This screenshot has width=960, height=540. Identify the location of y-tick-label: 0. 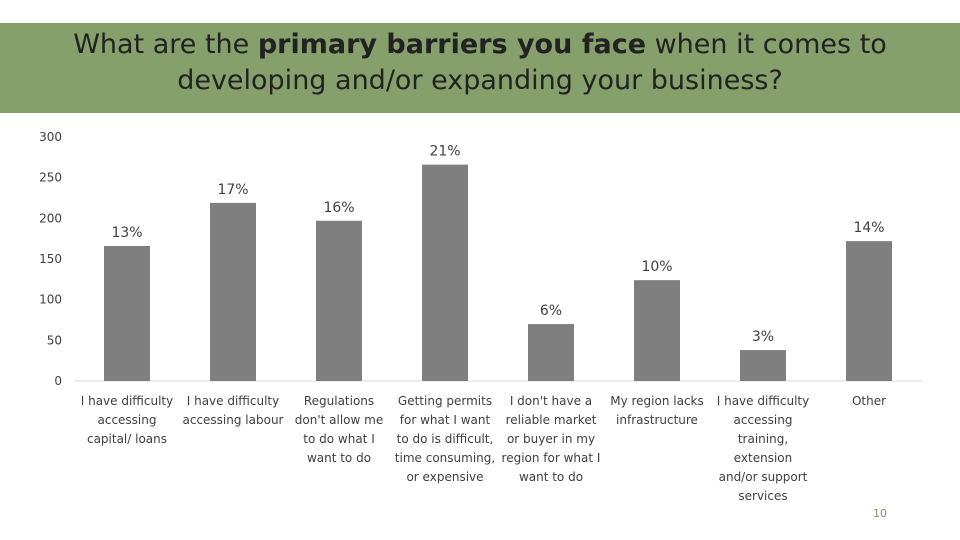
(58, 381).